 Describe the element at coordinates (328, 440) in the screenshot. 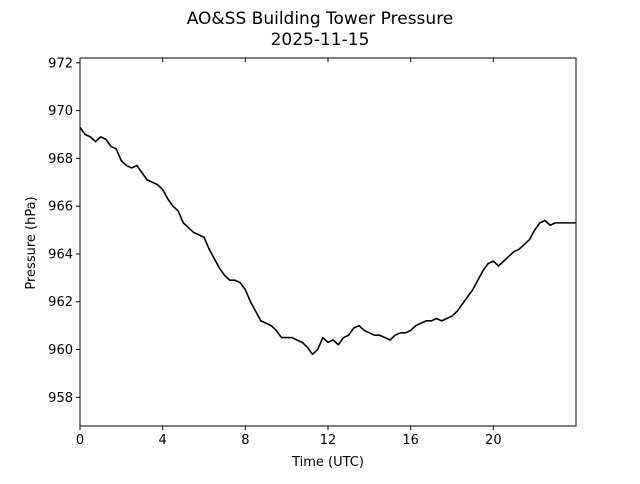

I see `x-tick-label: 12` at that location.